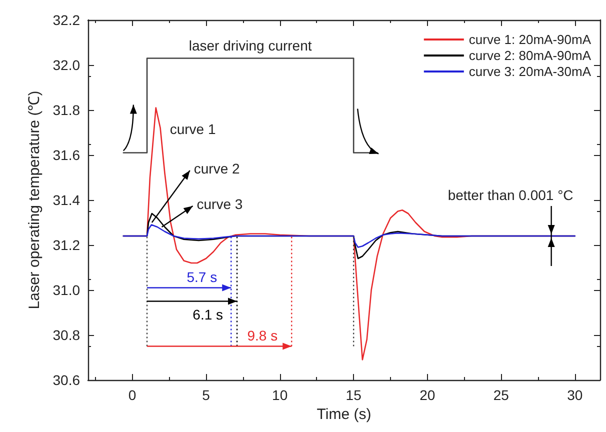 The height and width of the screenshot is (432, 606). Describe the element at coordinates (202, 276) in the screenshot. I see `annotation: 5.7 s` at that location.